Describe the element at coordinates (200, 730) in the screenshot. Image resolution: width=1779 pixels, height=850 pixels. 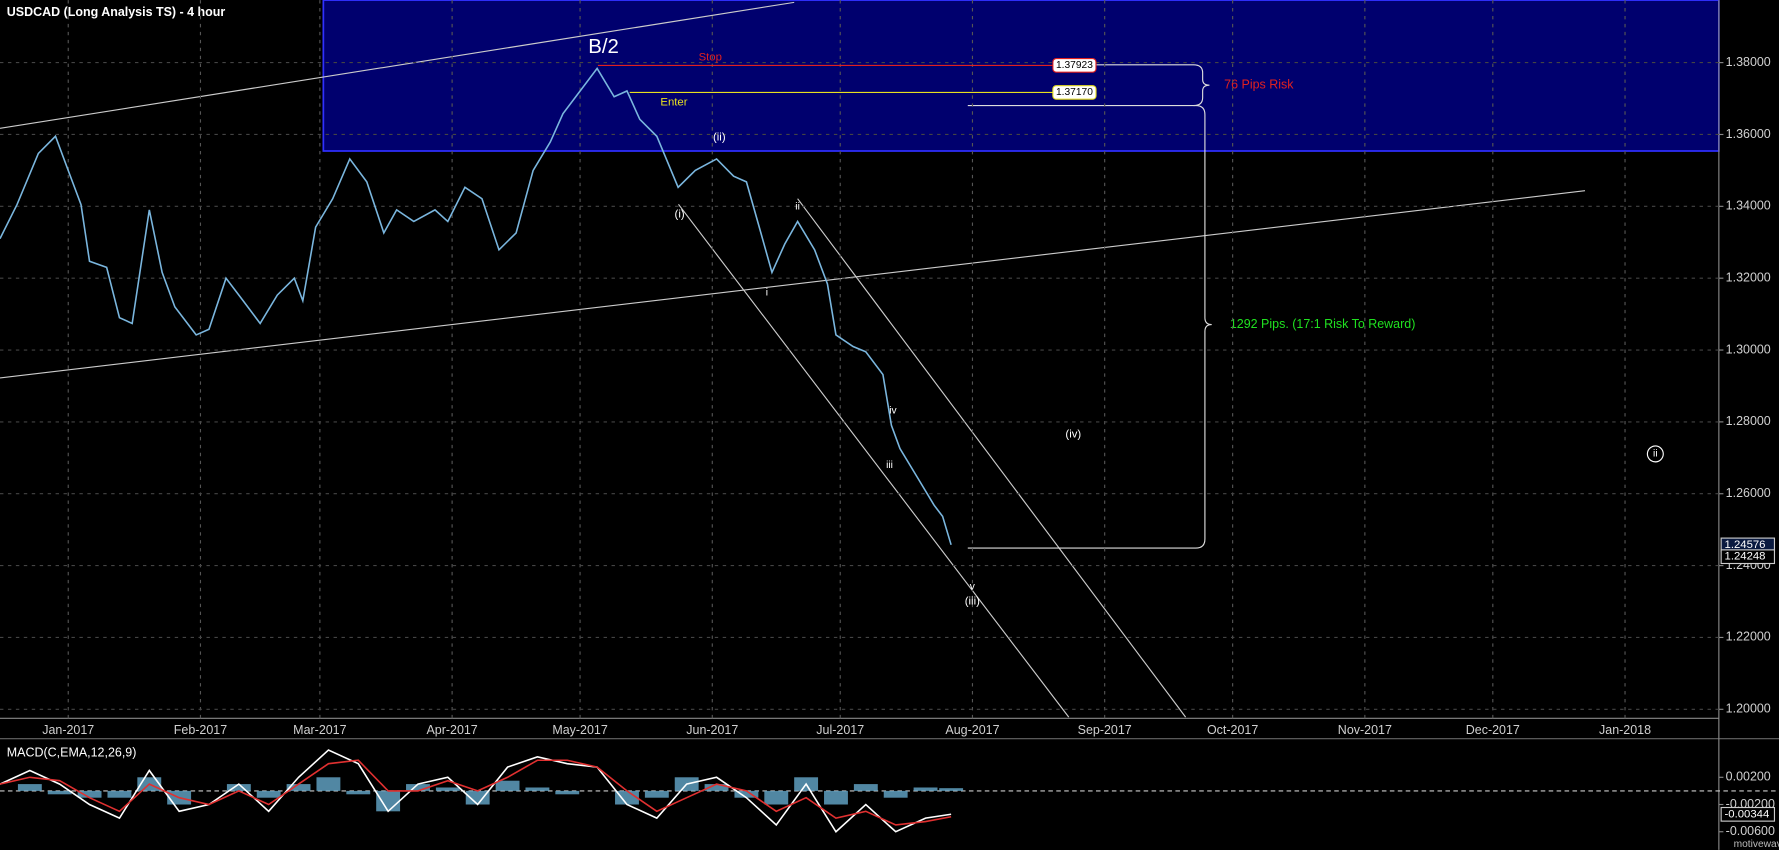
I see `x-tick-label: Feb-2017` at that location.